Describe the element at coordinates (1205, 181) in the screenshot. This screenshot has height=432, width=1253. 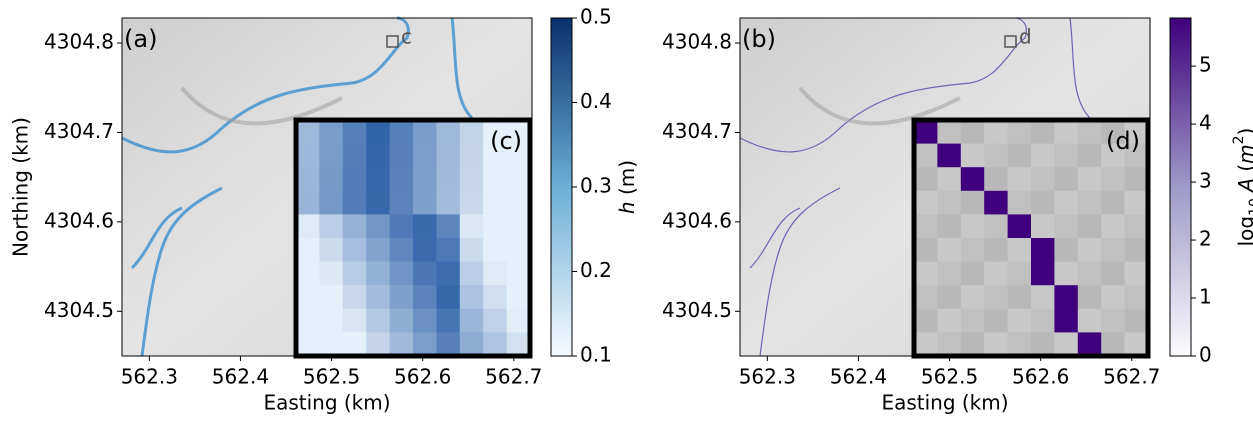
I see `colorbar-tick-label: 3` at that location.